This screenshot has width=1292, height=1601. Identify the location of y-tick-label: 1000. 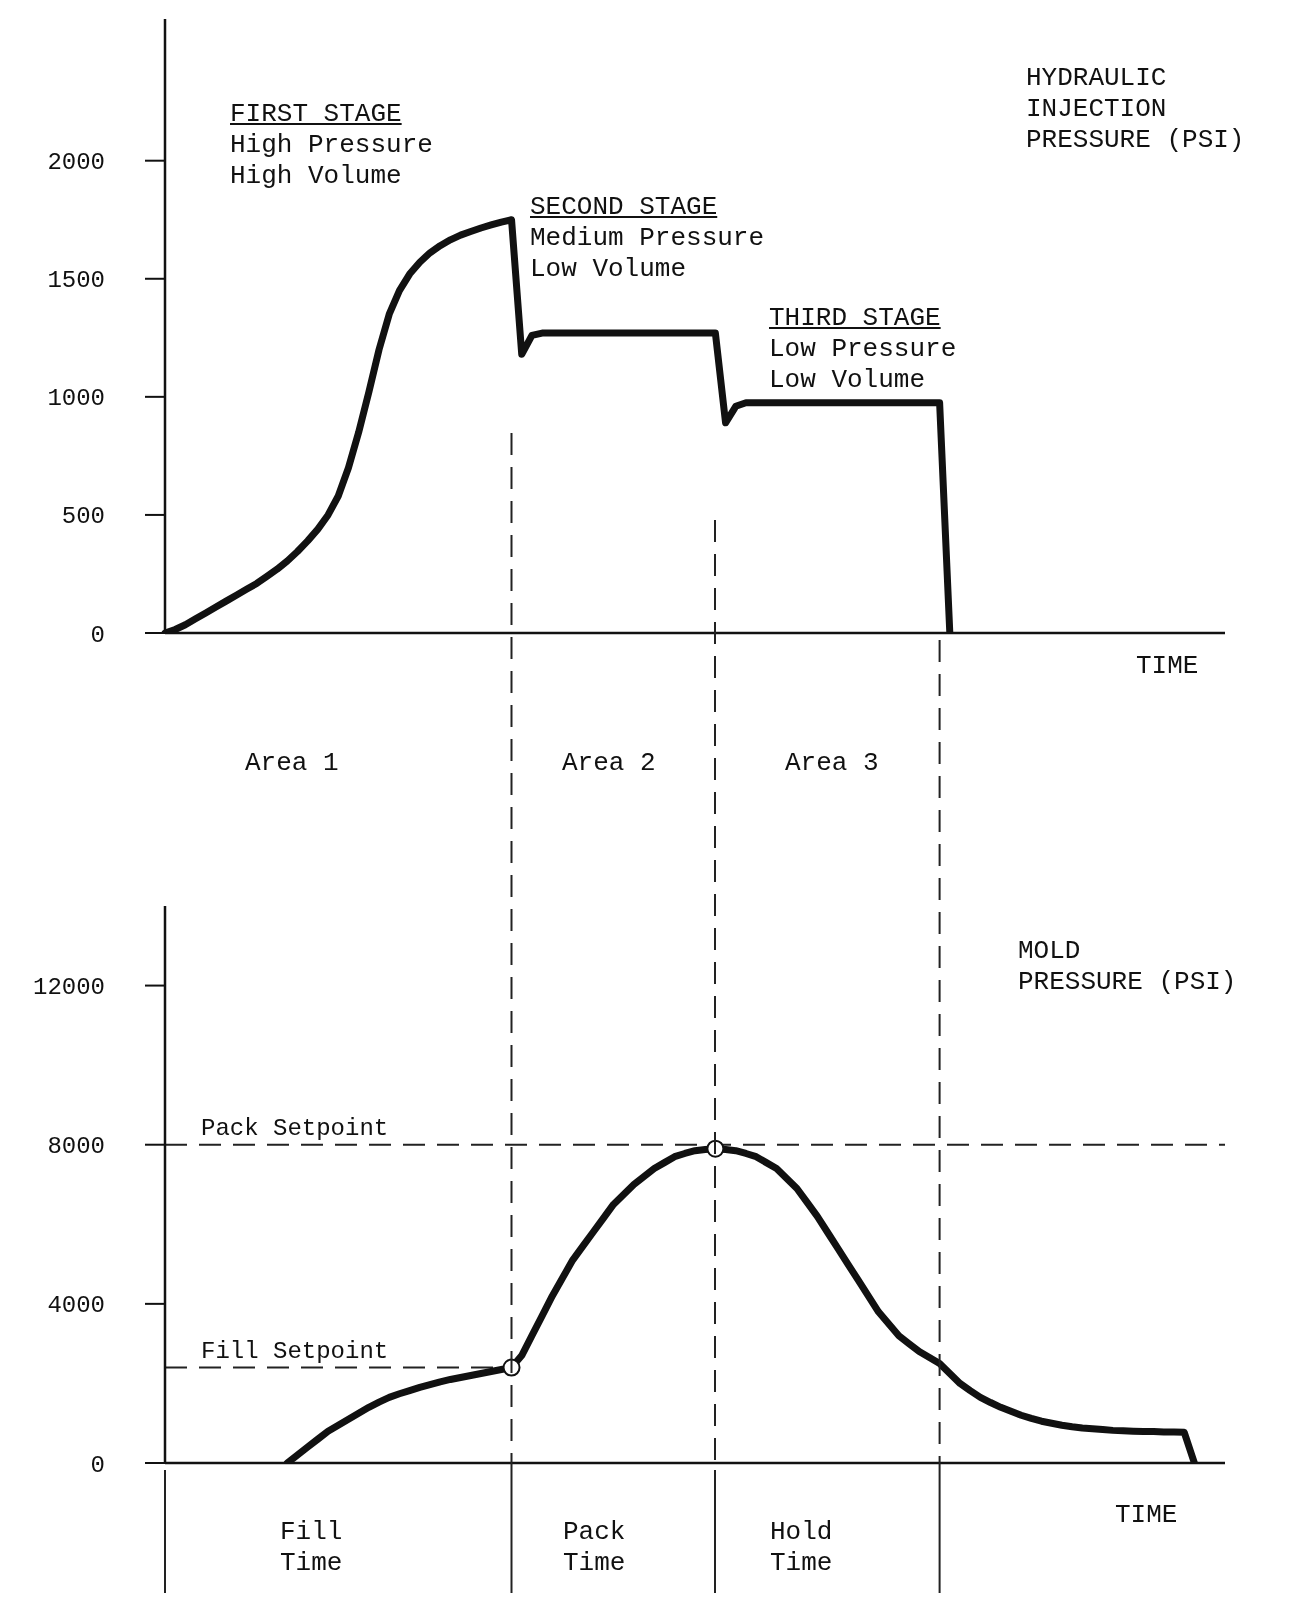
(76, 399).